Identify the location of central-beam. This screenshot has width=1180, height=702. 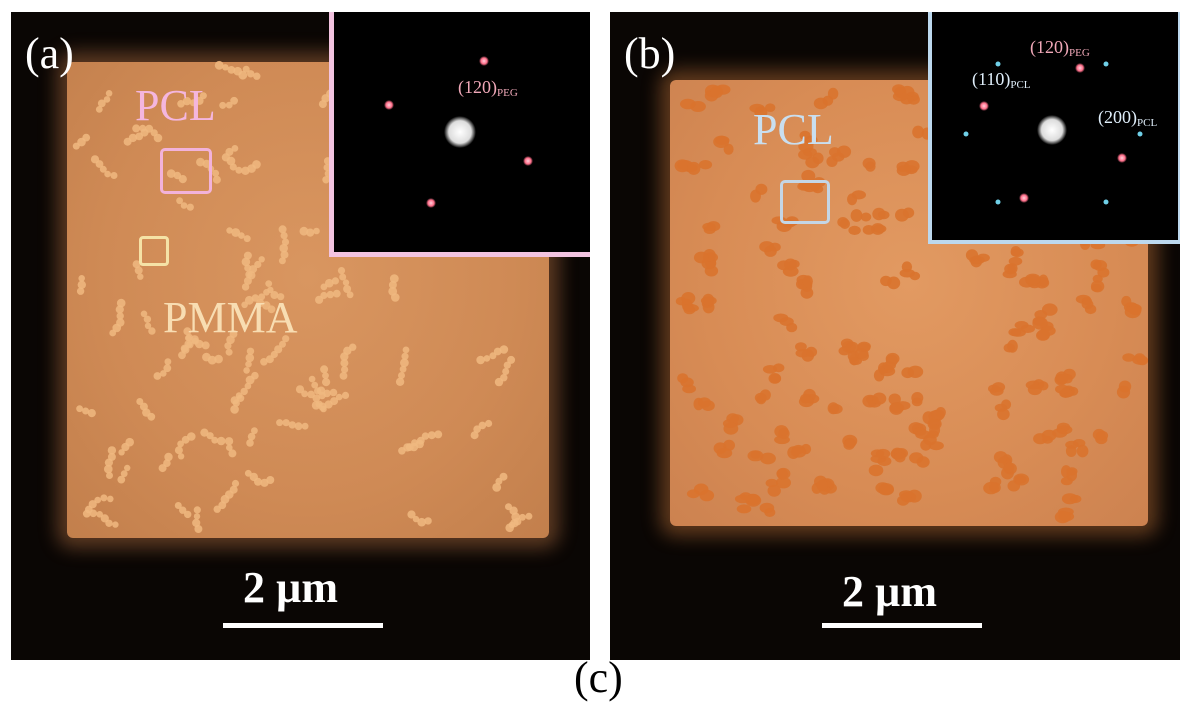
(1052, 130).